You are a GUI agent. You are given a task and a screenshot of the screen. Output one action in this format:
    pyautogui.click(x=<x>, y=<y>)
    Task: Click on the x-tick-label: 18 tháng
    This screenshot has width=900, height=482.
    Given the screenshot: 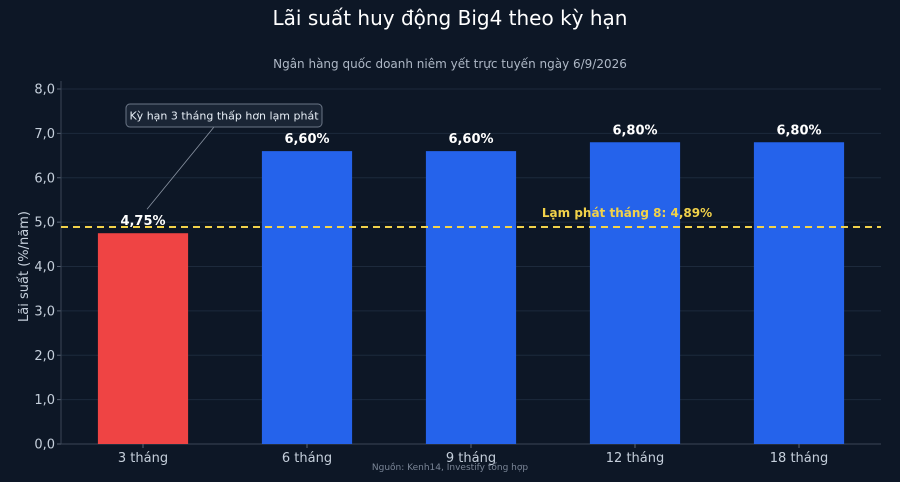 What is the action you would take?
    pyautogui.click(x=799, y=458)
    